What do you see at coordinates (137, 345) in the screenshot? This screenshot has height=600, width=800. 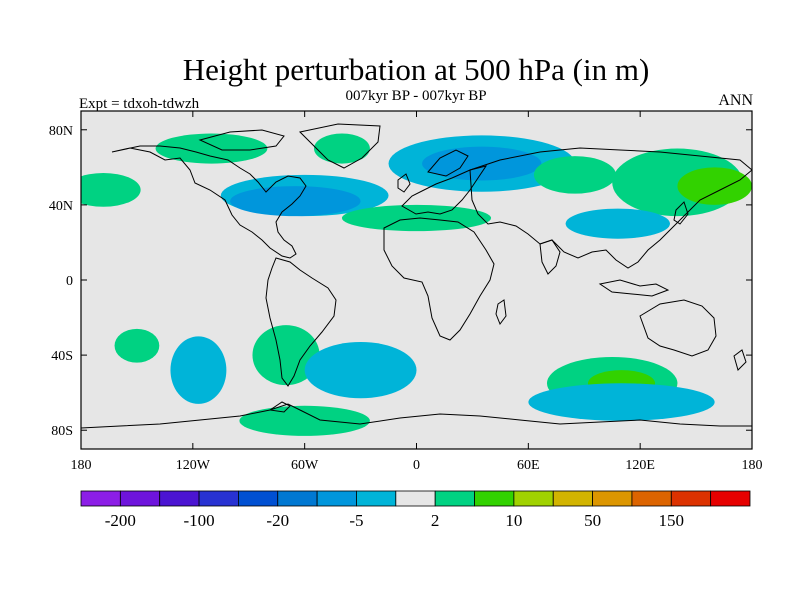 I see `field-pos-s-pacific-w` at bounding box center [137, 345].